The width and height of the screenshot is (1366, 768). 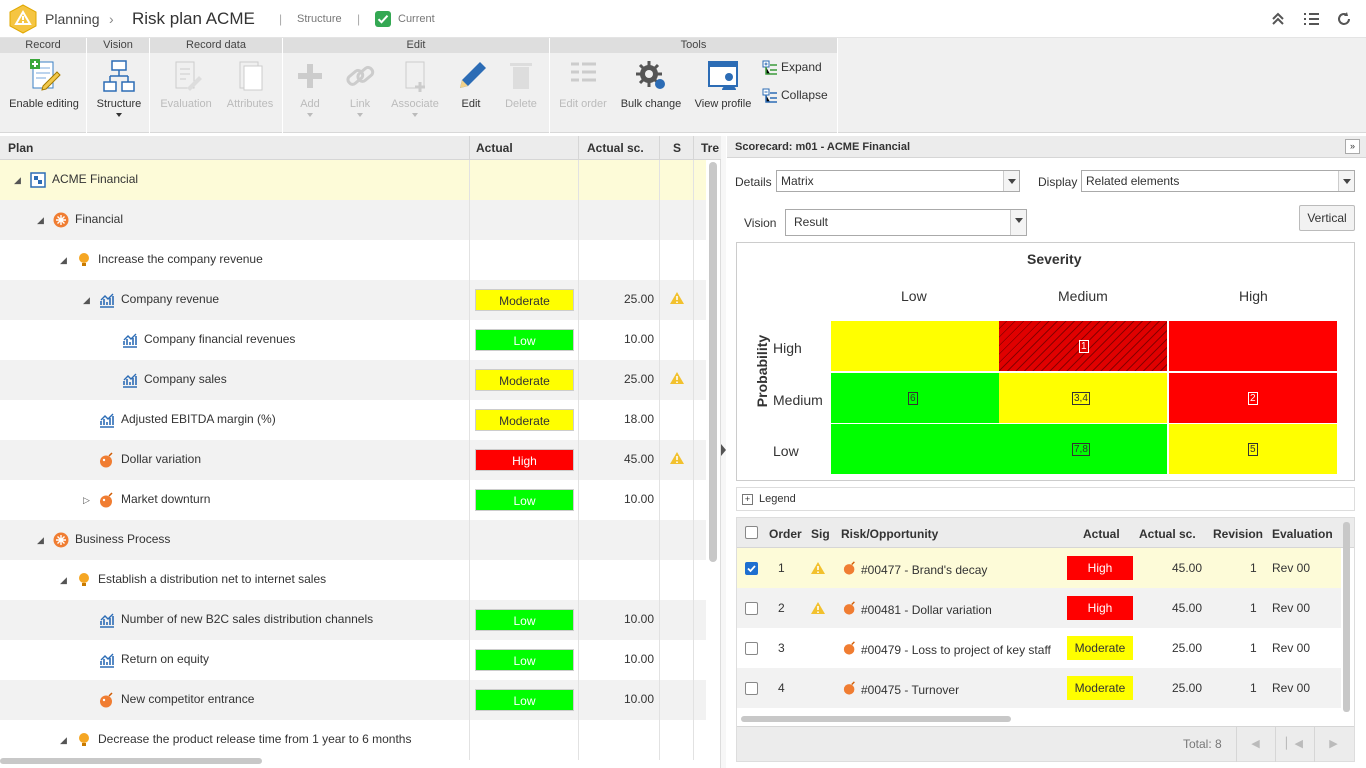 I want to click on risk-name-cell: #00477 - Brand's decay, so click(x=924, y=570).